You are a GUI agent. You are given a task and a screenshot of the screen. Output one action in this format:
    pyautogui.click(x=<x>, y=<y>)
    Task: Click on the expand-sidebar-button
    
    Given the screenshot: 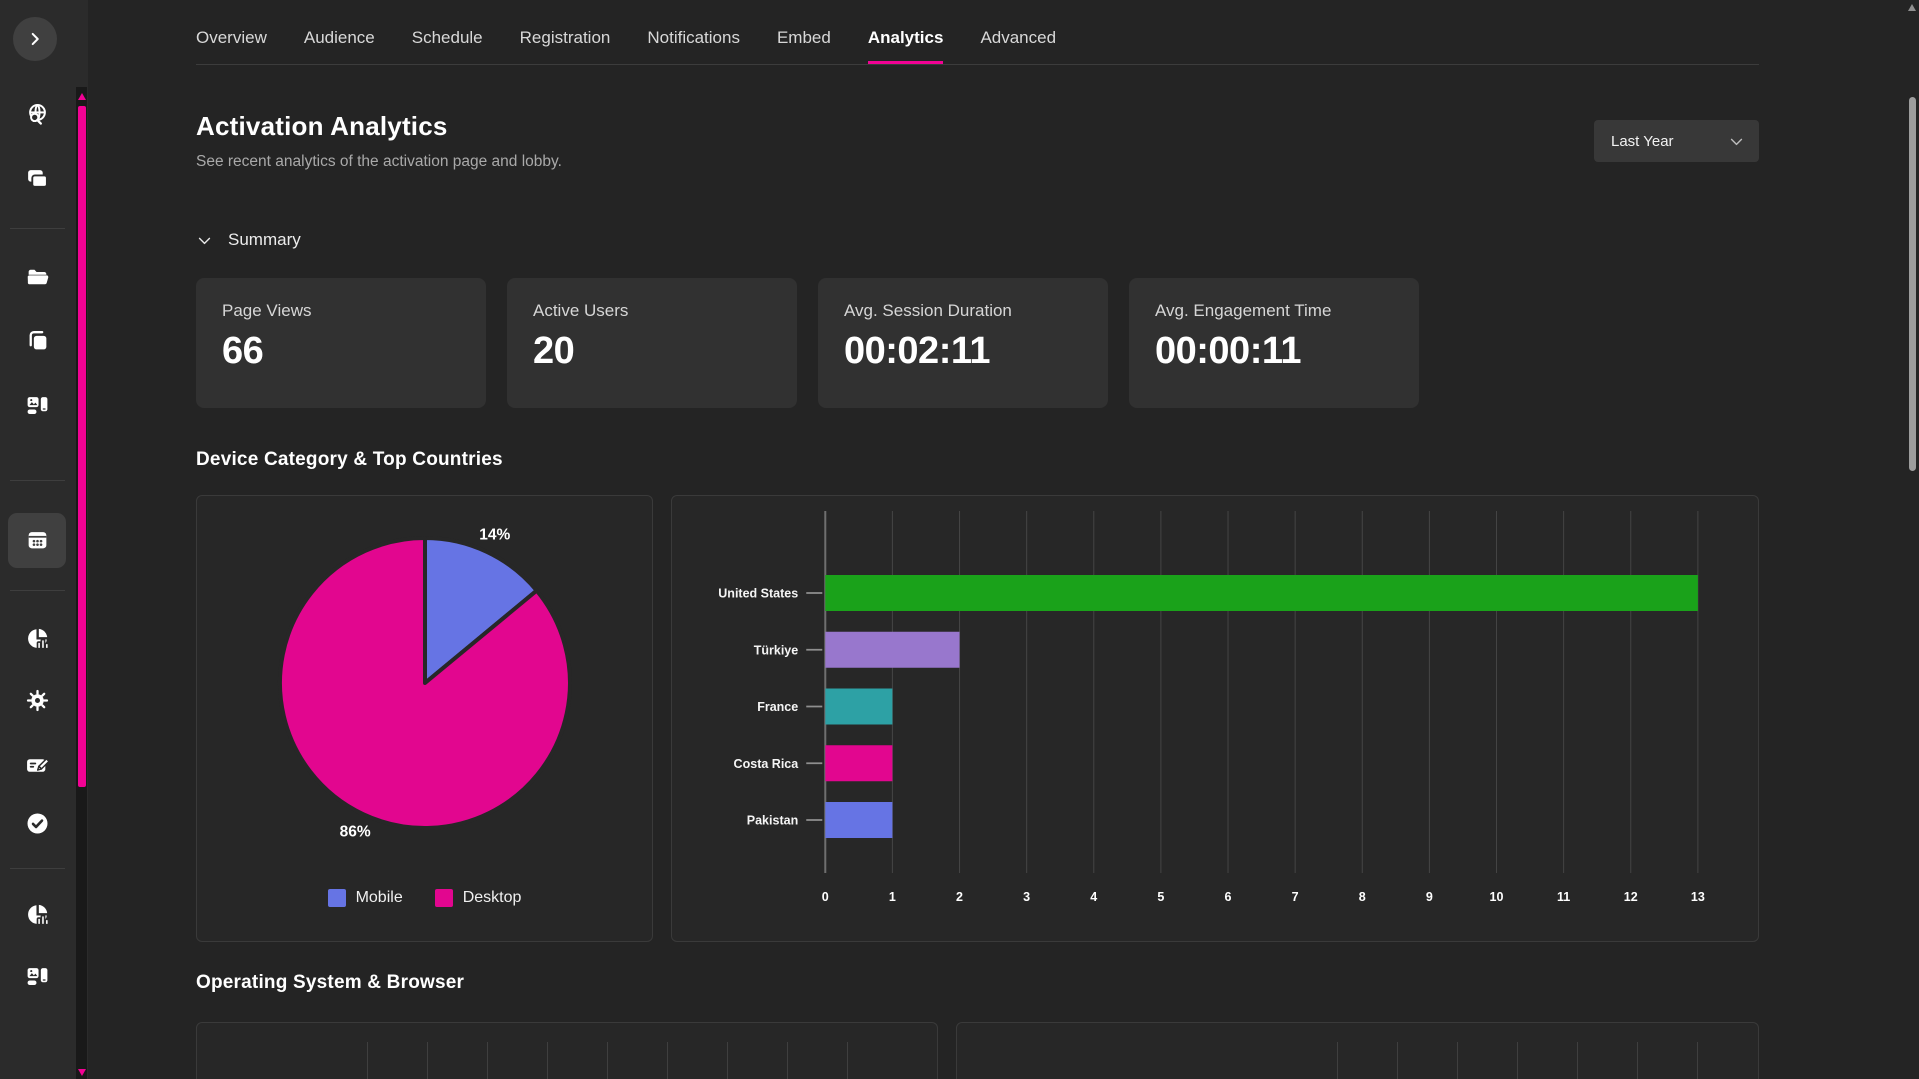 What is the action you would take?
    pyautogui.click(x=35, y=39)
    